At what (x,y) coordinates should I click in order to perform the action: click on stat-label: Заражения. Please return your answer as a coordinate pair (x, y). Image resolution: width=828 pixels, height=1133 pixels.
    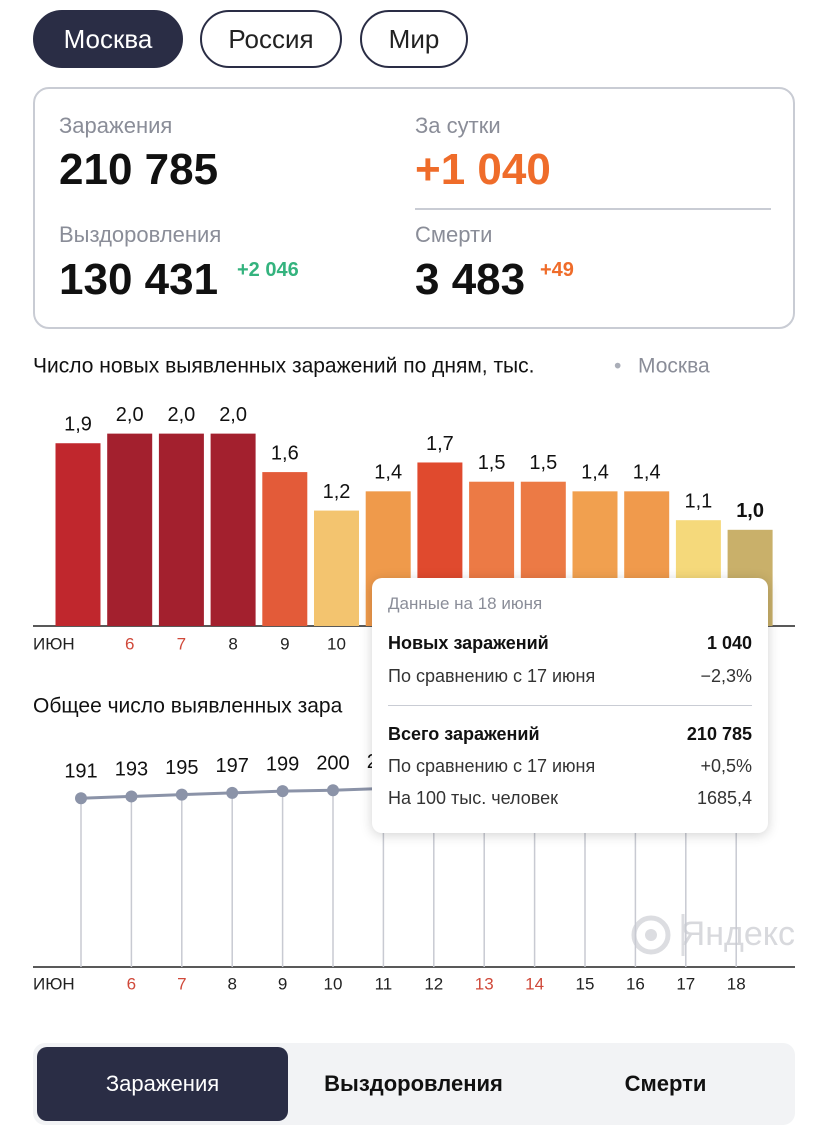
    Looking at the image, I should click on (116, 125).